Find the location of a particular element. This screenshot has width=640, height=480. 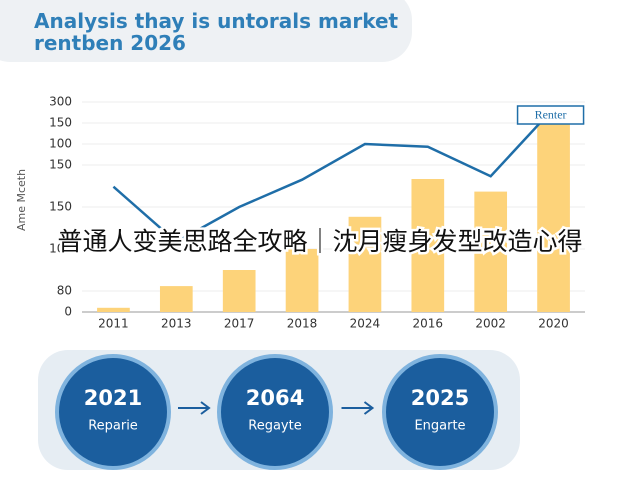

y-tick-label: 0 is located at coordinates (68, 312).